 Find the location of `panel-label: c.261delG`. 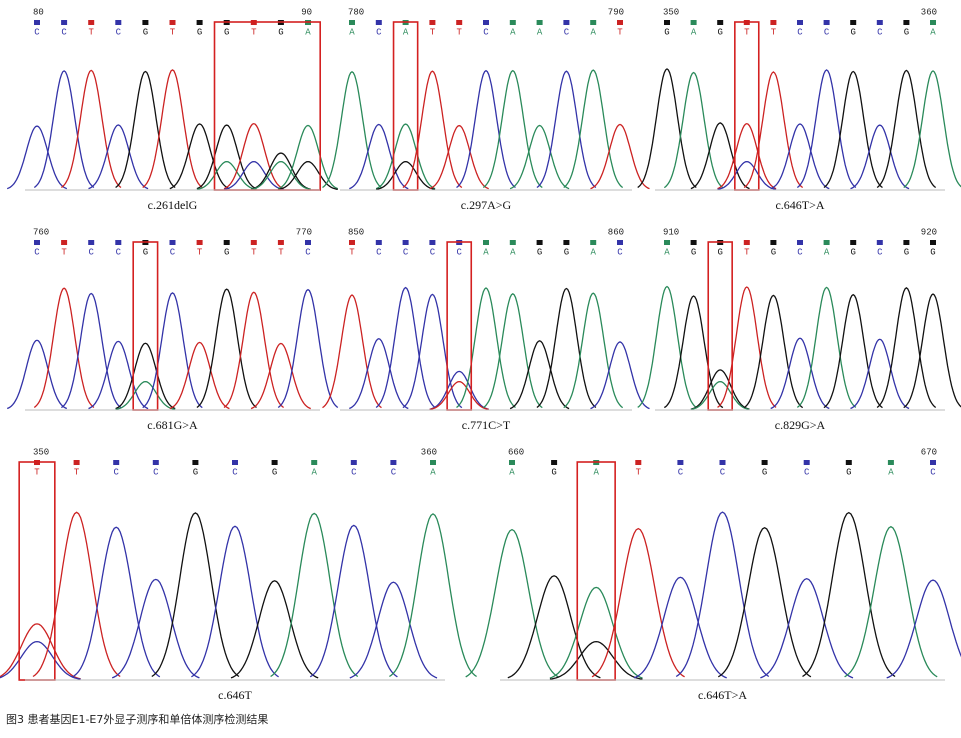

panel-label: c.261delG is located at coordinates (173, 205).